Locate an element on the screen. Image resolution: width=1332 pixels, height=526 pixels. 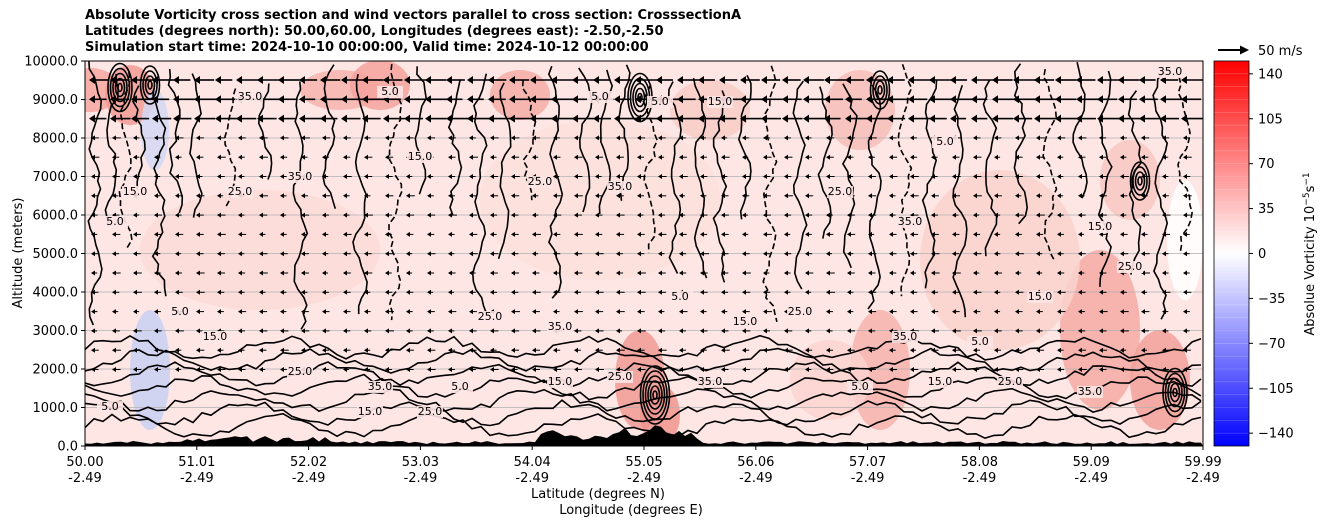
colorbar-tick-label: −70 is located at coordinates (1271, 344).